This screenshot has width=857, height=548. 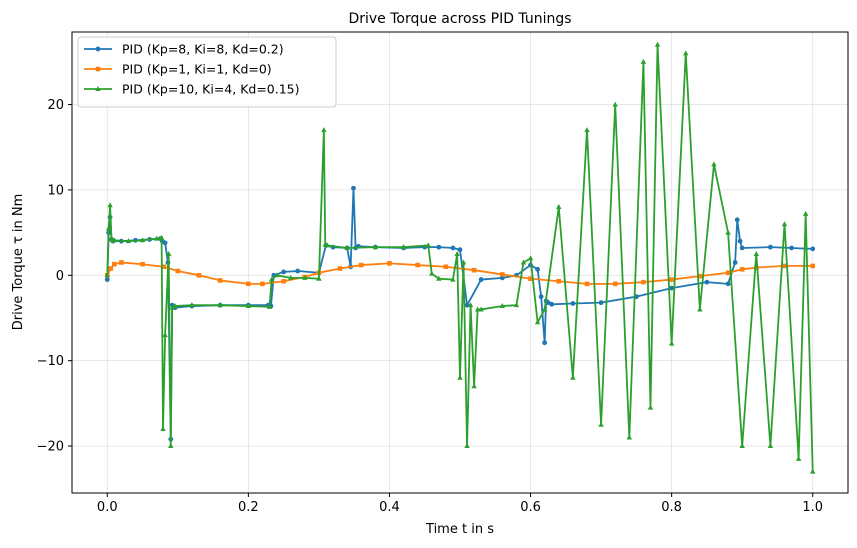 What do you see at coordinates (50, 447) in the screenshot?
I see `y-tick-label: −20` at bounding box center [50, 447].